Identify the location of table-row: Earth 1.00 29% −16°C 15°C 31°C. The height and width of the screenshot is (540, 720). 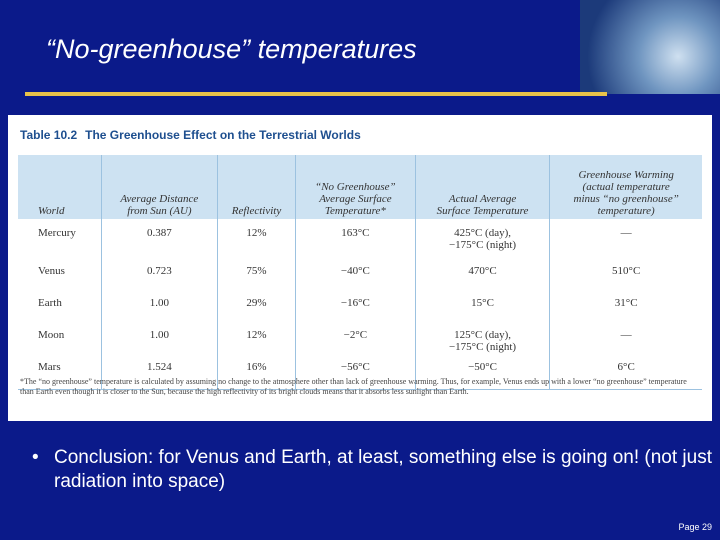
(360, 309).